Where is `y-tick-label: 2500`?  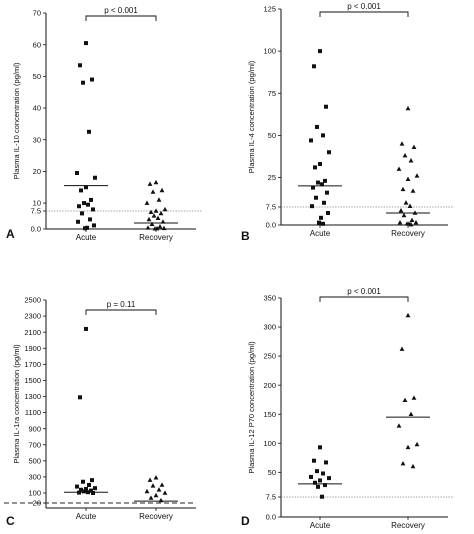
y-tick-label: 2500 is located at coordinates (32, 300).